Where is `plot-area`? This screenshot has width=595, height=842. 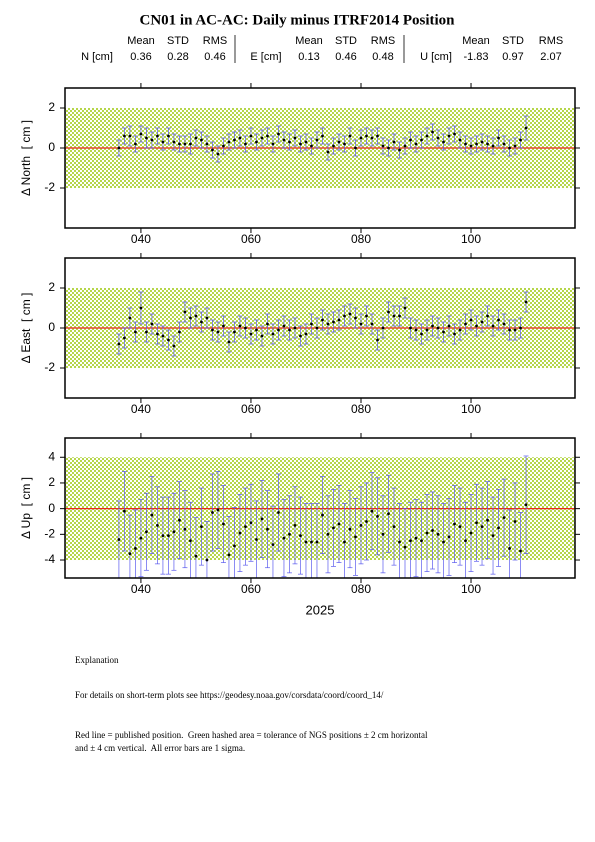 plot-area is located at coordinates (320, 516).